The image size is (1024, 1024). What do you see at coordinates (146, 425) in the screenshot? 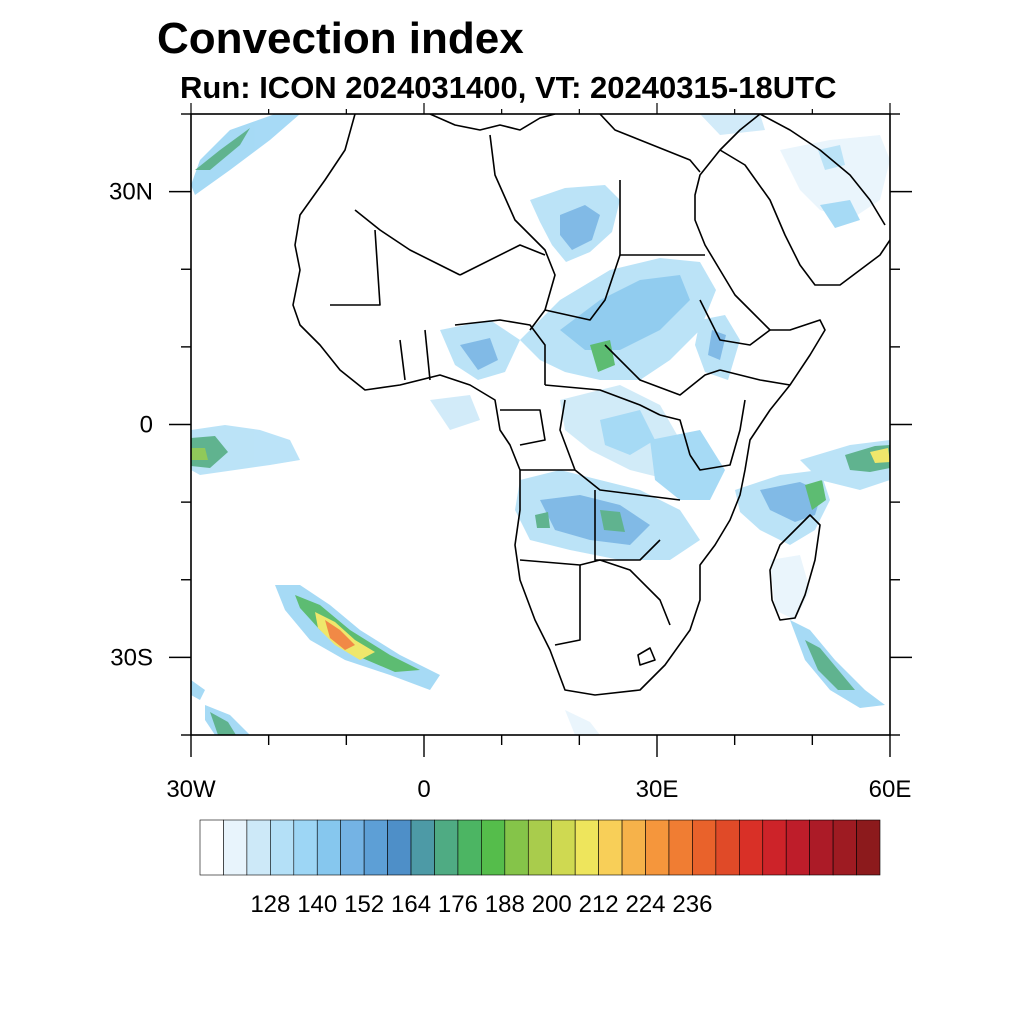
I see `lat-tick-label: 0` at bounding box center [146, 425].